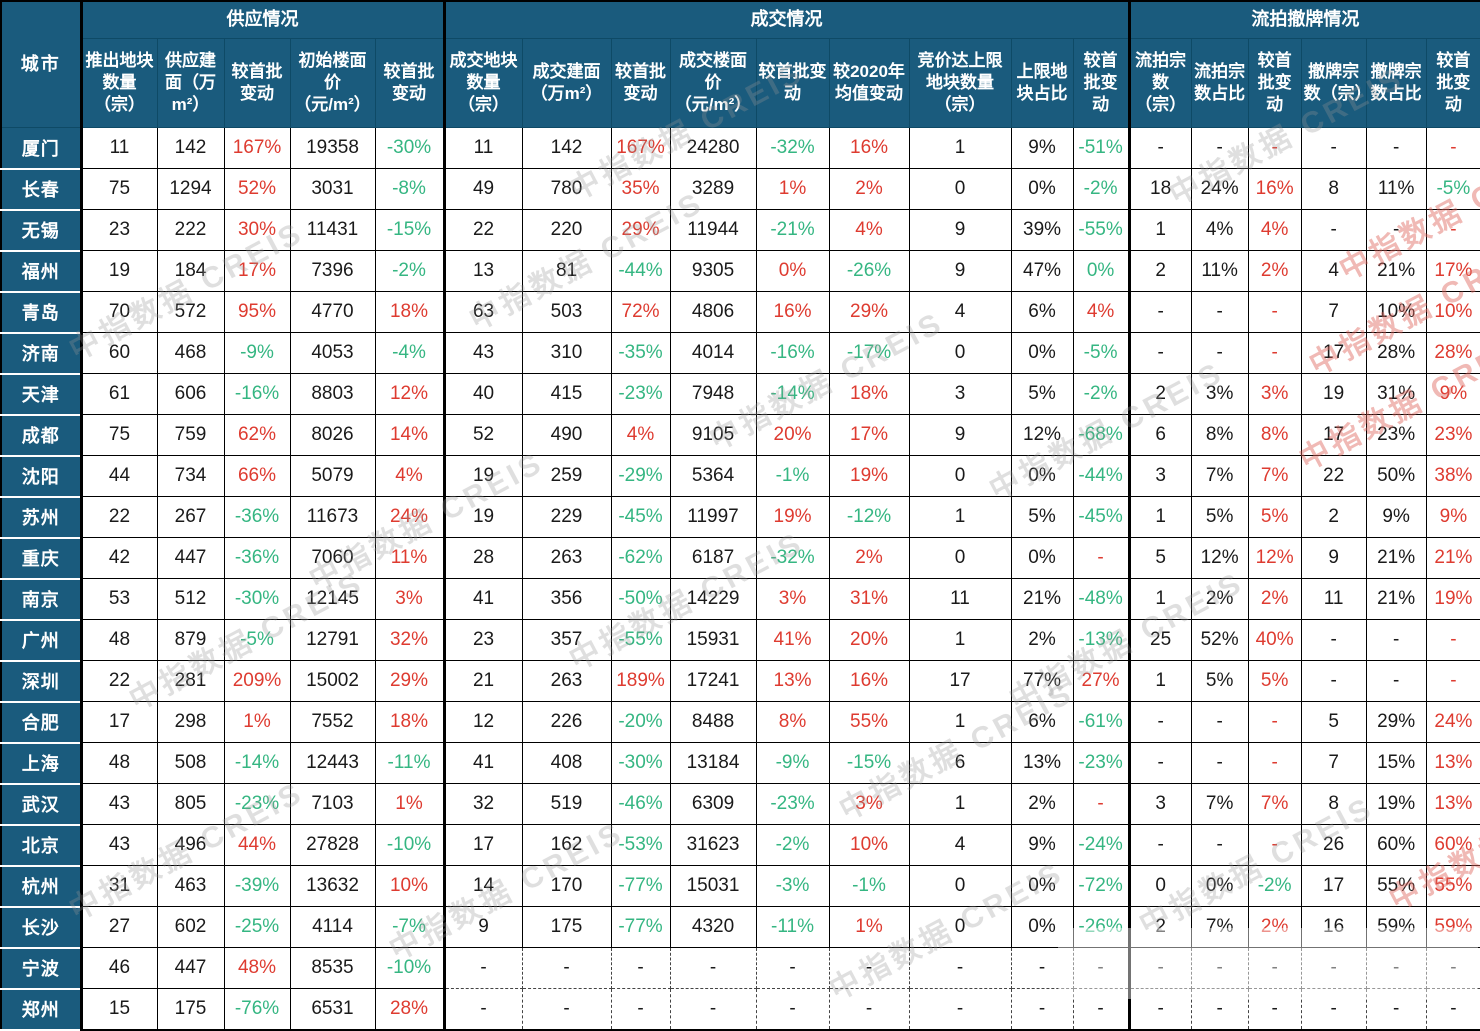  Describe the element at coordinates (869, 476) in the screenshot. I see `data-cell: 19%` at that location.